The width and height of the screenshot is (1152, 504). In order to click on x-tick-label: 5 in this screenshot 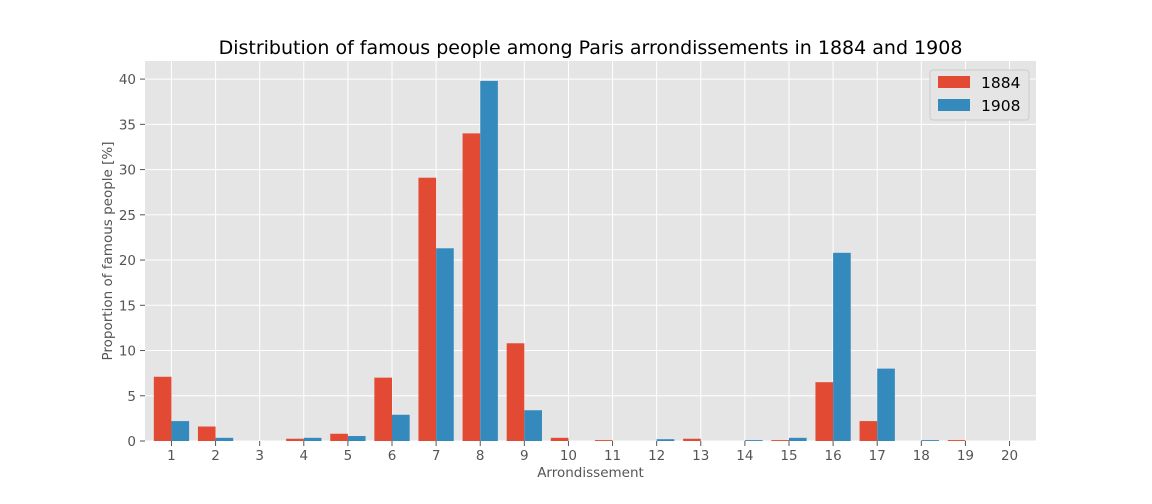, I will do `click(348, 456)`.